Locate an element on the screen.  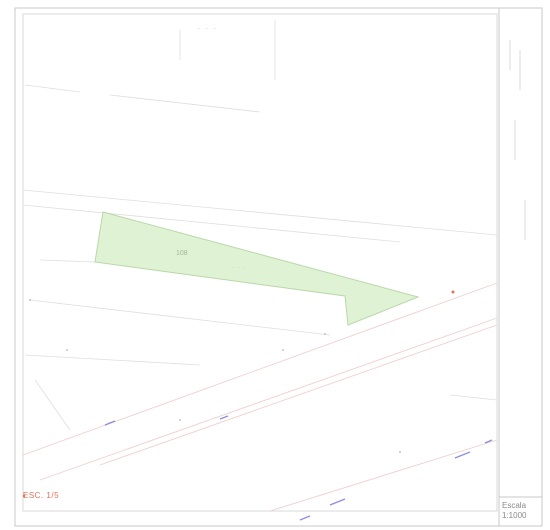
parcel-tag: · · · is located at coordinates (239, 268).